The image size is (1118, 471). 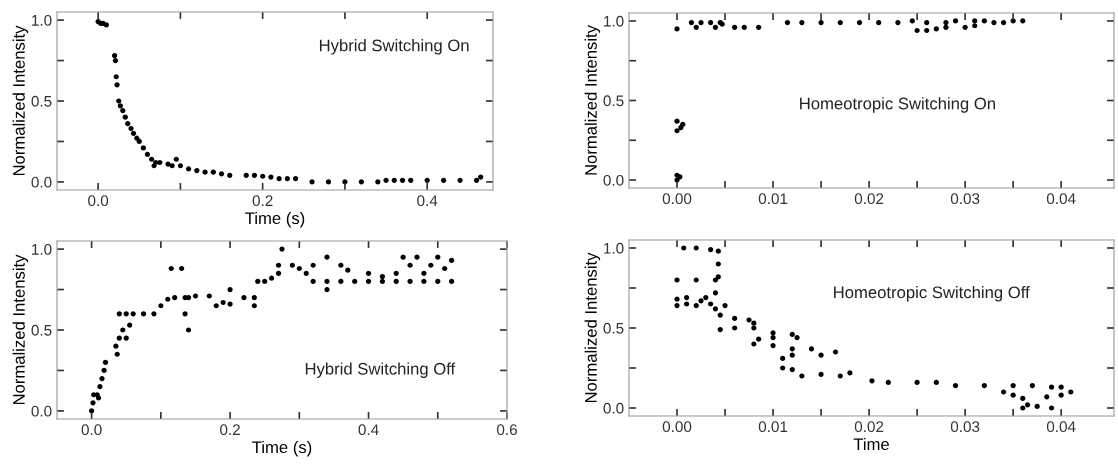 What do you see at coordinates (394, 47) in the screenshot?
I see `annotation: Hybrid Switching On` at bounding box center [394, 47].